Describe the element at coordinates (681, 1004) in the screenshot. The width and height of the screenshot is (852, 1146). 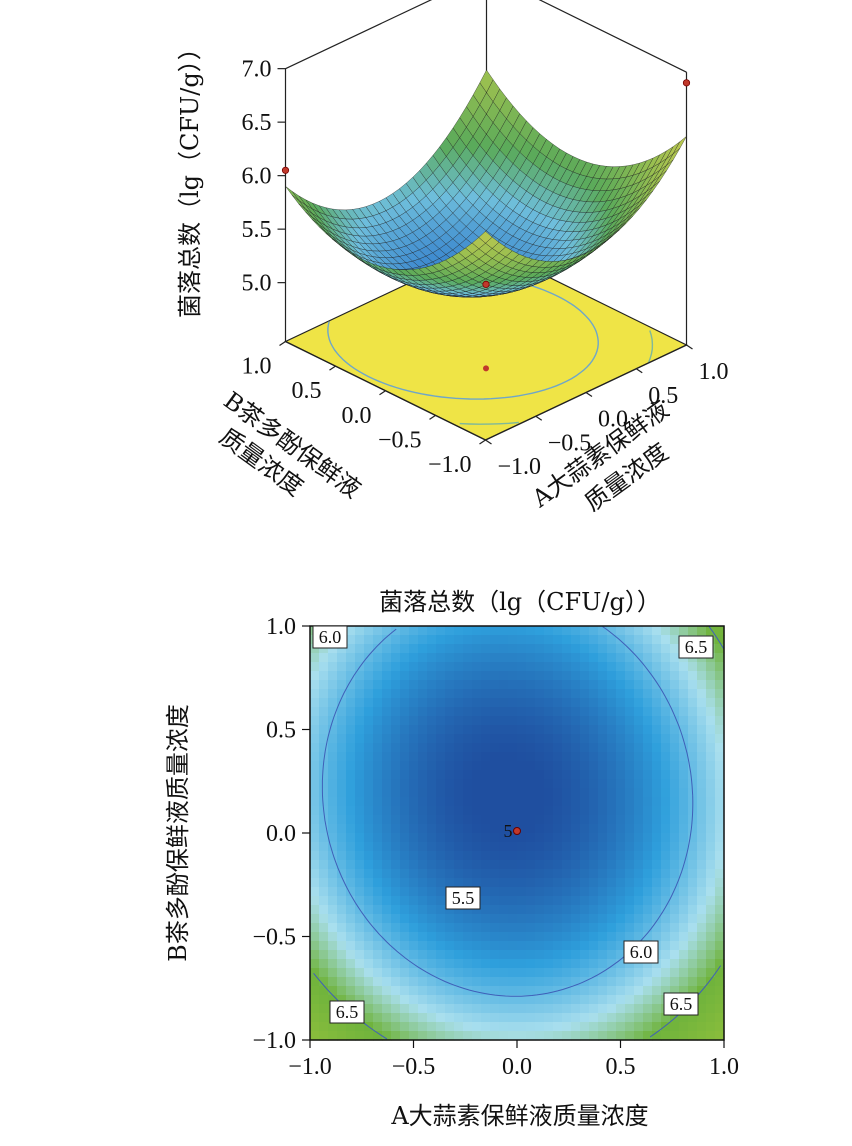
I see `contour-level-label: 6.5` at that location.